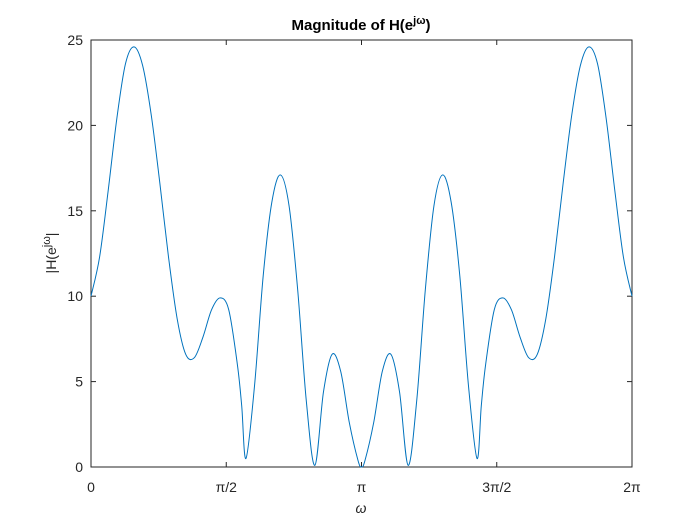 This screenshot has width=700, height=525. What do you see at coordinates (362, 487) in the screenshot?
I see `x-tick-label: π` at bounding box center [362, 487].